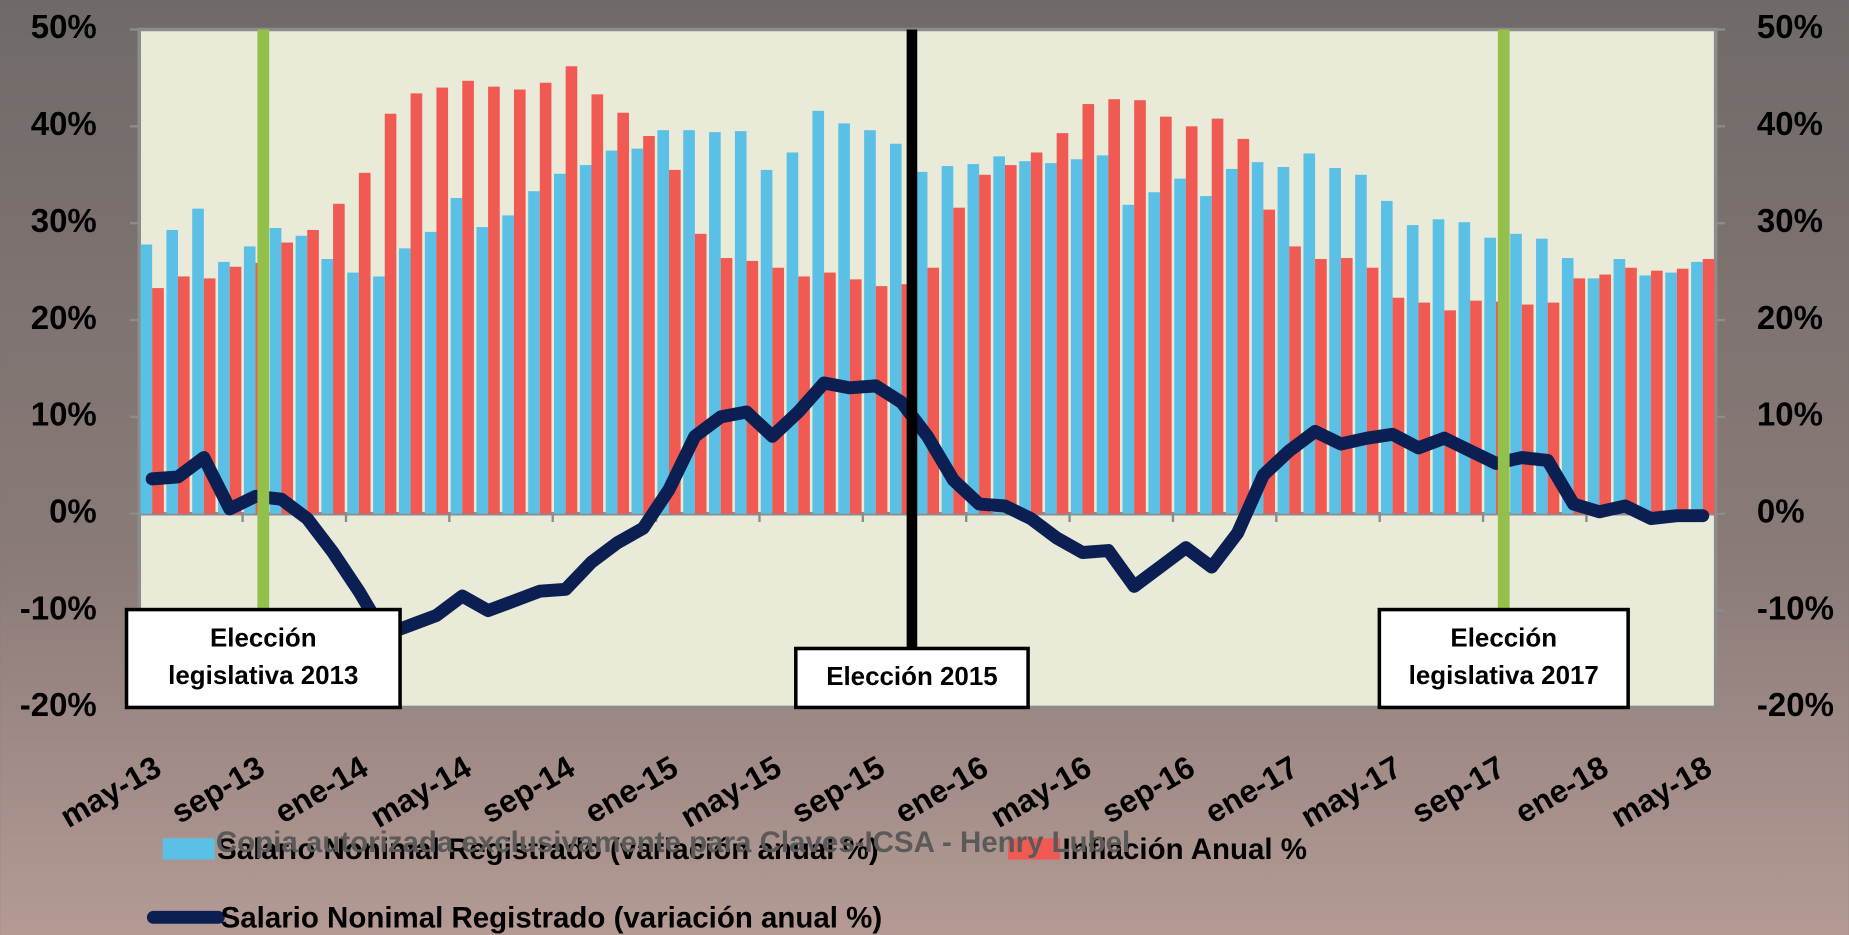 Image resolution: width=1849 pixels, height=935 pixels. I want to click on y-tick-label: 30%, so click(64, 220).